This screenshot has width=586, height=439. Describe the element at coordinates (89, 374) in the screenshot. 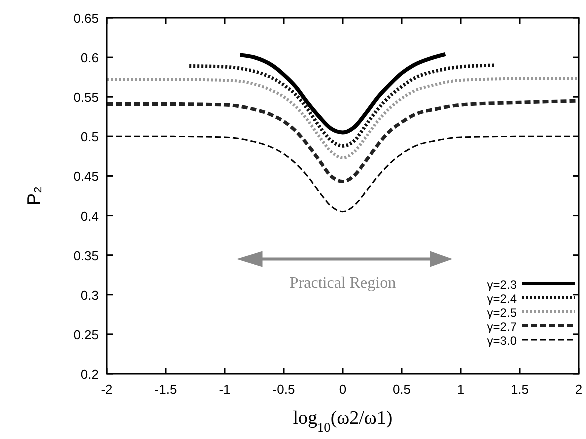

I see `y-tick-label: 0.2` at that location.